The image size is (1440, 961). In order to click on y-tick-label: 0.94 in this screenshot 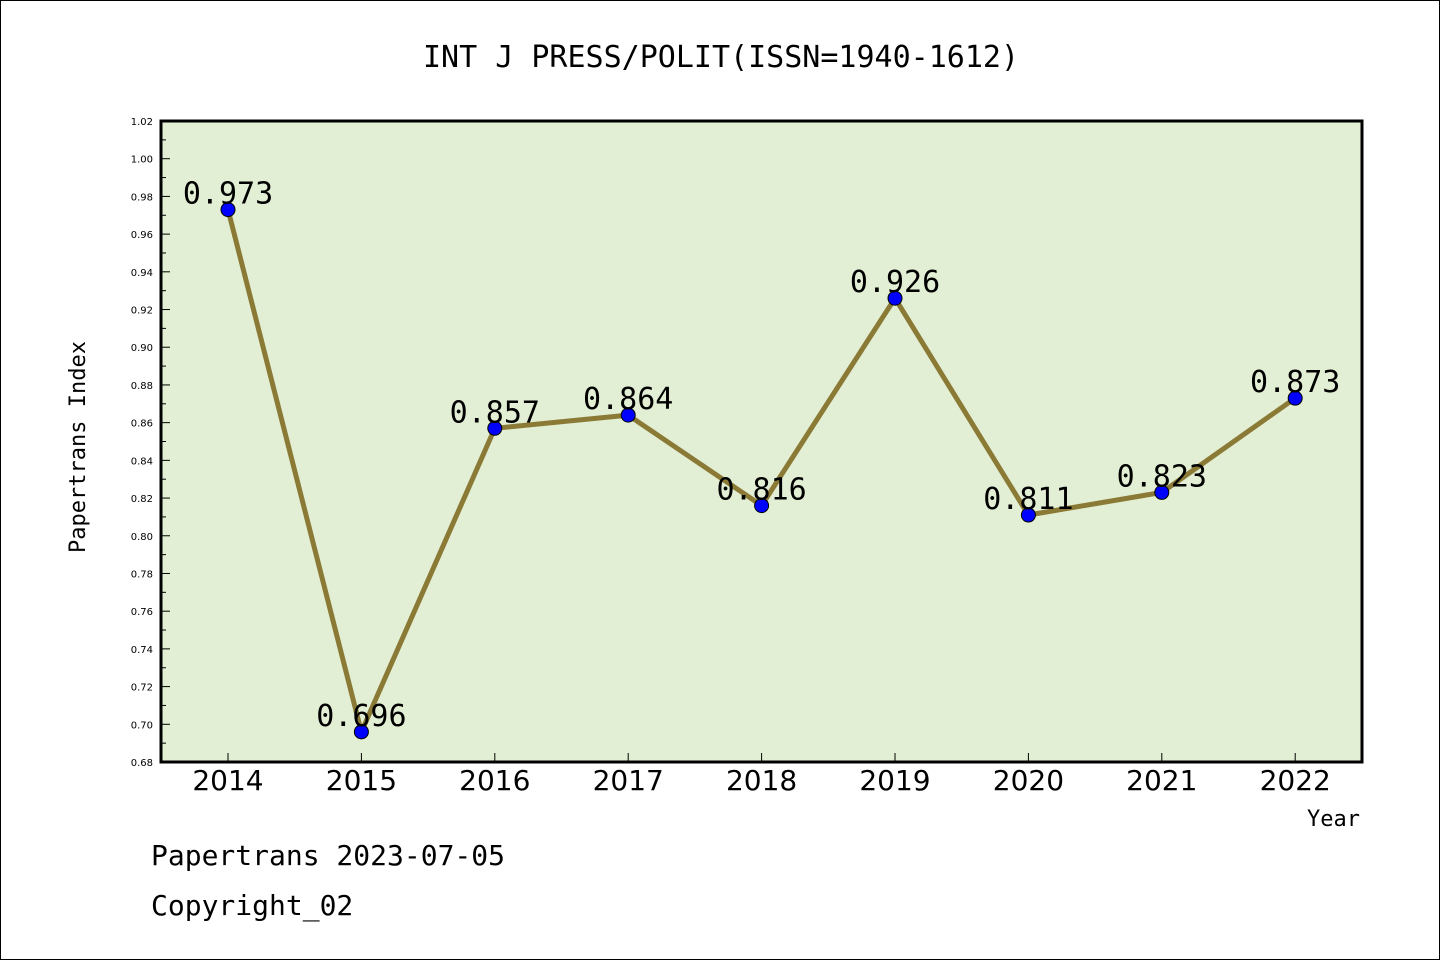, I will do `click(142, 273)`.